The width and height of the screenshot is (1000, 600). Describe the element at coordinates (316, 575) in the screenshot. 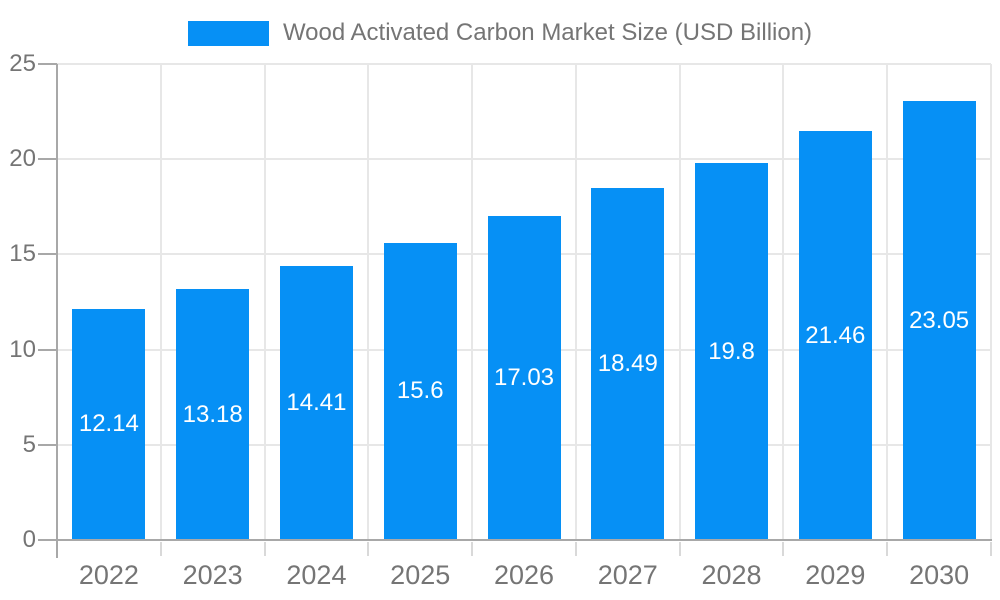

I see `x-axis-label: 2024` at that location.